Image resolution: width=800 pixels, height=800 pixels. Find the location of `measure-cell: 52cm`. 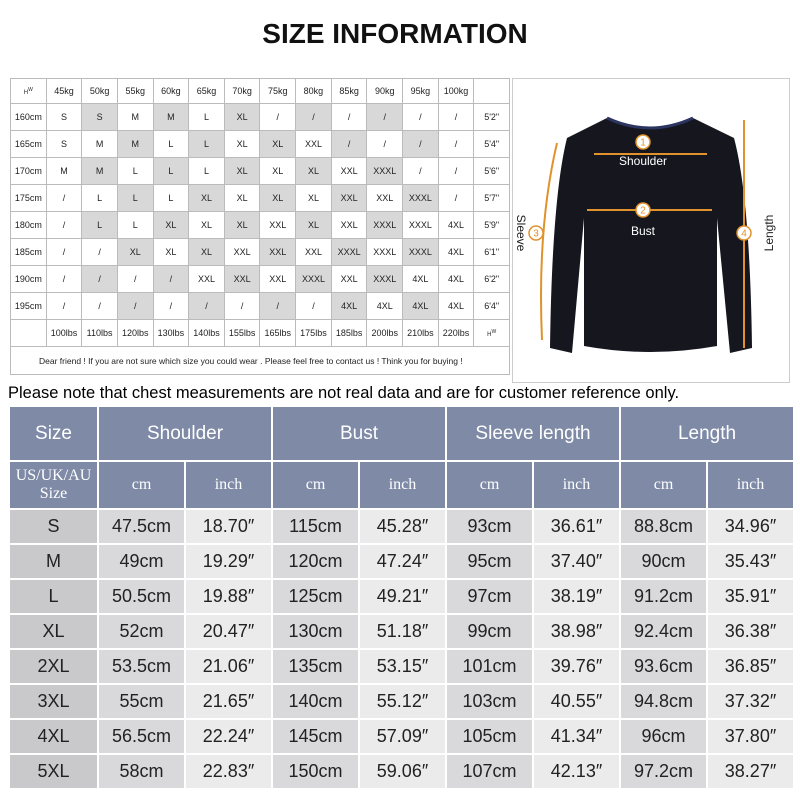

measure-cell: 52cm is located at coordinates (141, 631).